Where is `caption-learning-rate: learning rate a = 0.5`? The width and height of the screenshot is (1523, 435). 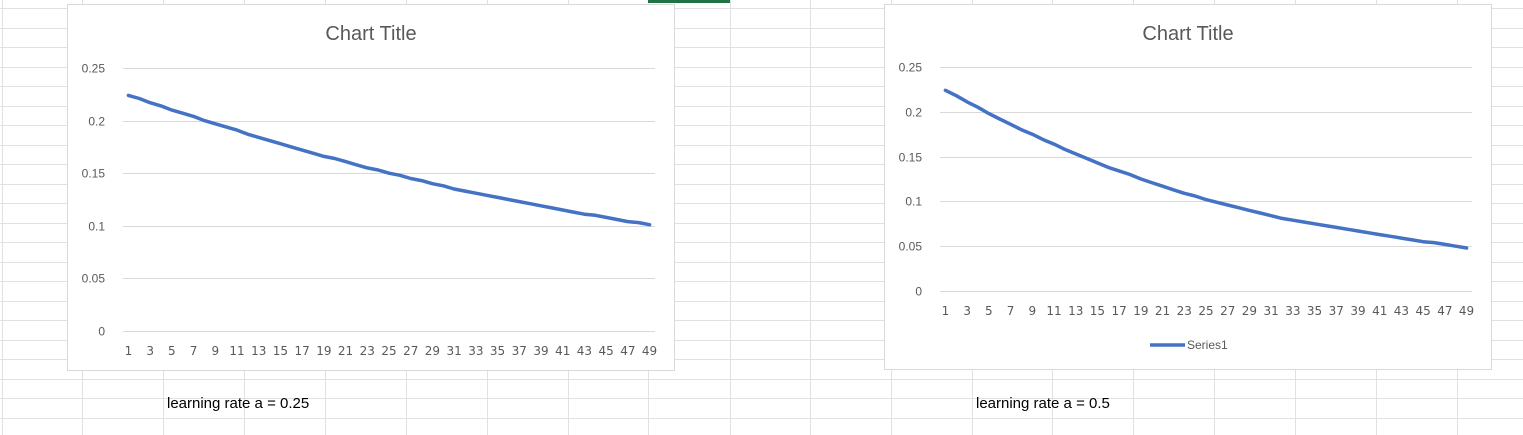 caption-learning-rate: learning rate a = 0.5 is located at coordinates (1043, 403).